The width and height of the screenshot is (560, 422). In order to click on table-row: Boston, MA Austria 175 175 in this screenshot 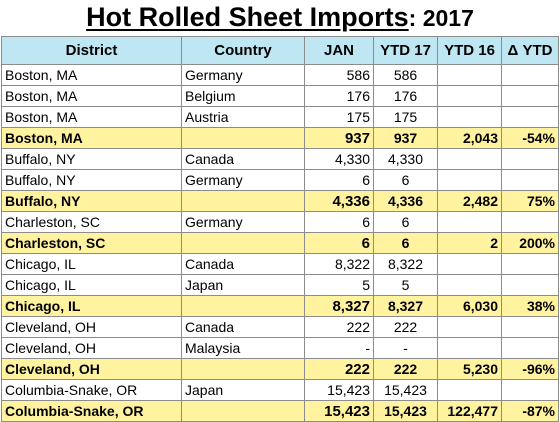, I will do `click(280, 117)`.